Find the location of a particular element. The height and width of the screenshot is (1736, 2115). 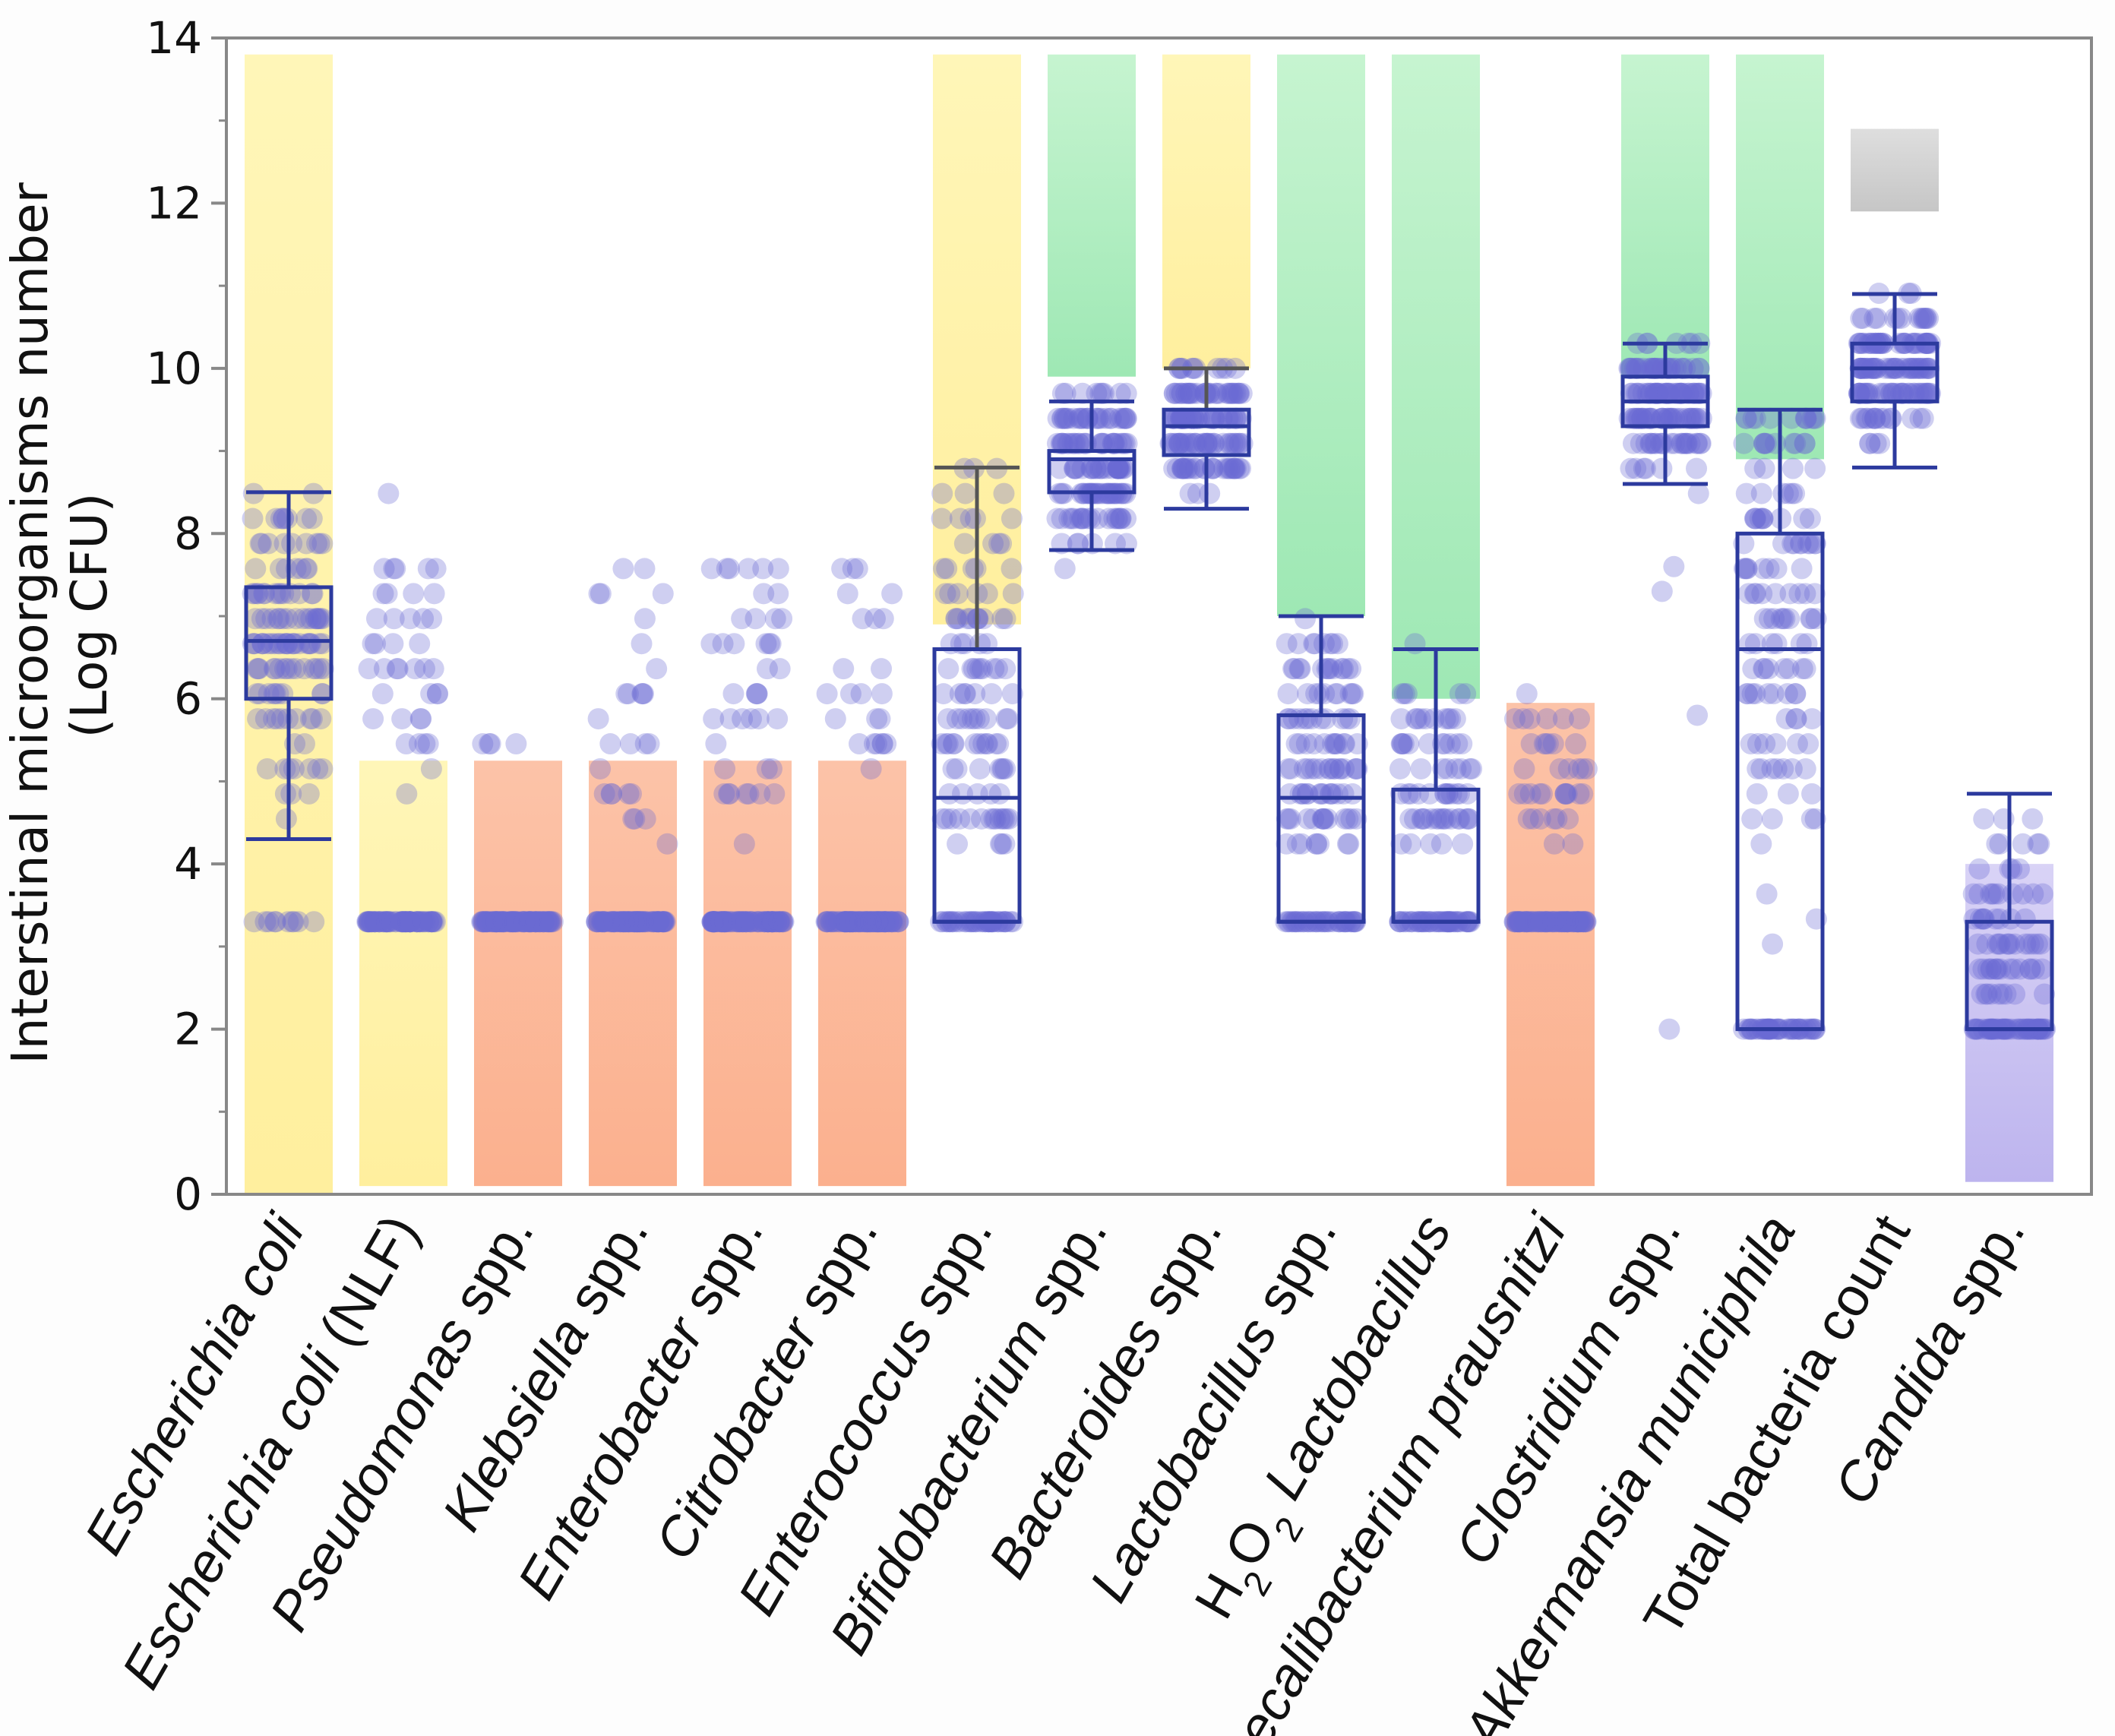

label-part: spp. is located at coordinates (834, 1271).